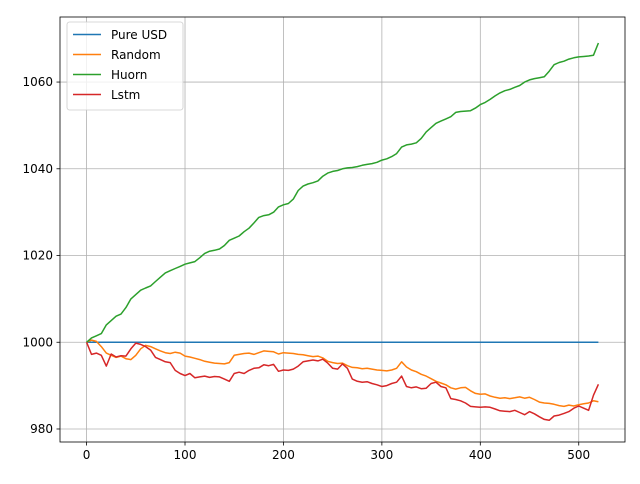  I want to click on x-tick-label: 0, so click(87, 455).